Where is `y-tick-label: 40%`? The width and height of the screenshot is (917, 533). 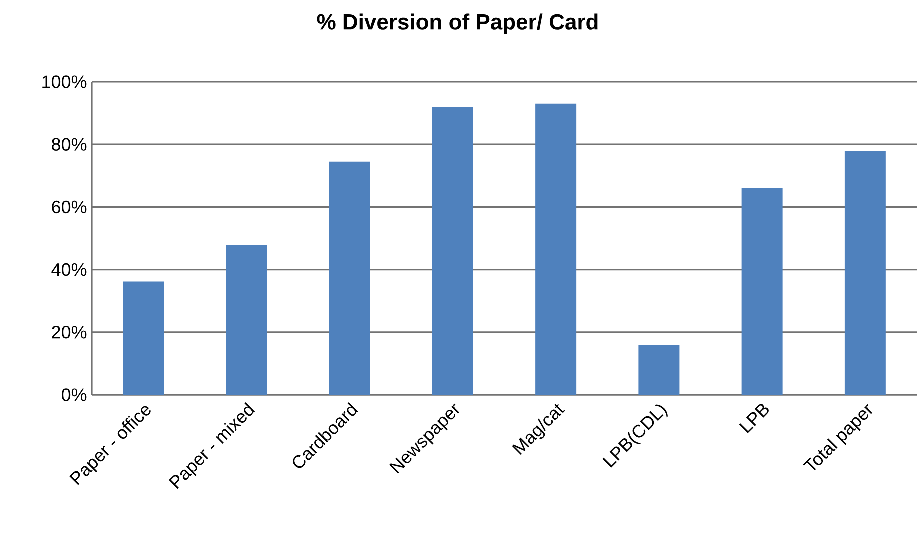
y-tick-label: 40% is located at coordinates (69, 269).